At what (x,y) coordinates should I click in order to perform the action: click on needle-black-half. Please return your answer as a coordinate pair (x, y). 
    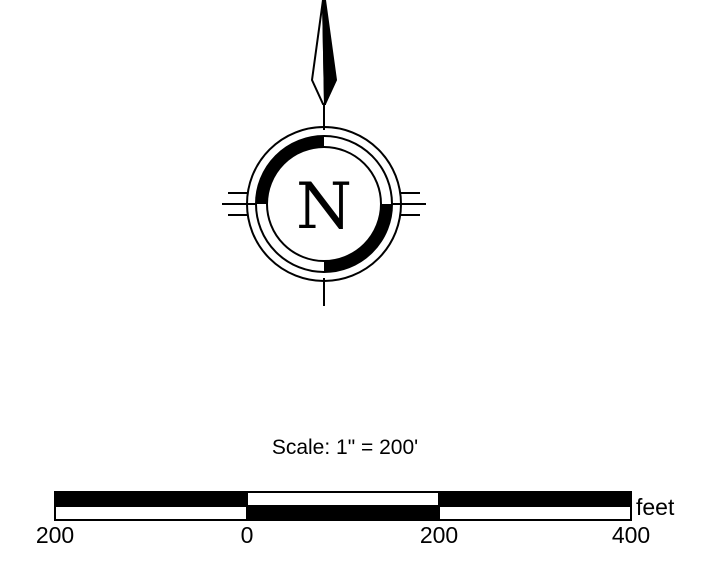
    Looking at the image, I should click on (329, 52).